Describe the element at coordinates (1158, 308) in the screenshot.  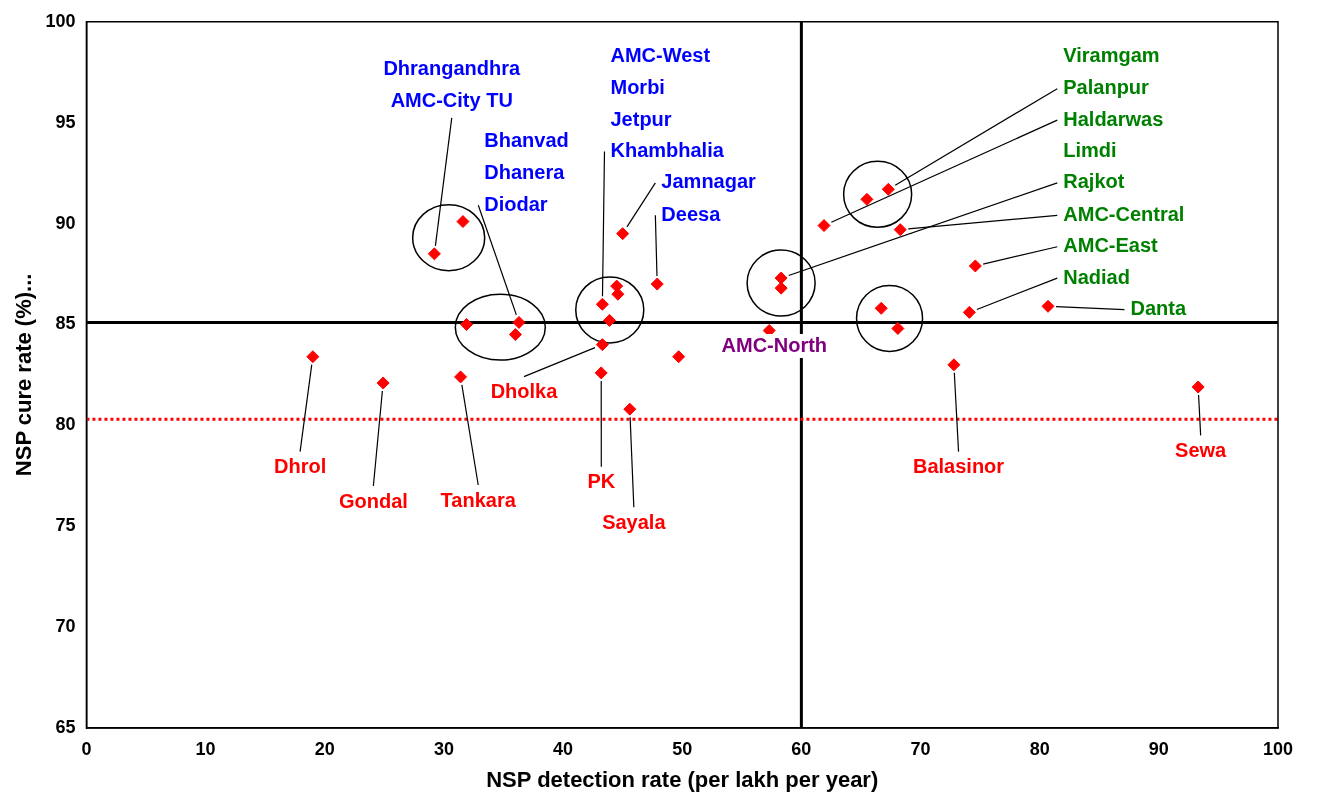
I see `annotation: Danta` at that location.